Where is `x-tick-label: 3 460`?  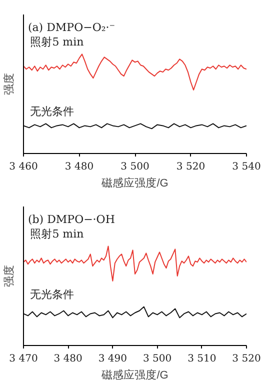
x-tick-label: 3 460 is located at coordinates (23, 167).